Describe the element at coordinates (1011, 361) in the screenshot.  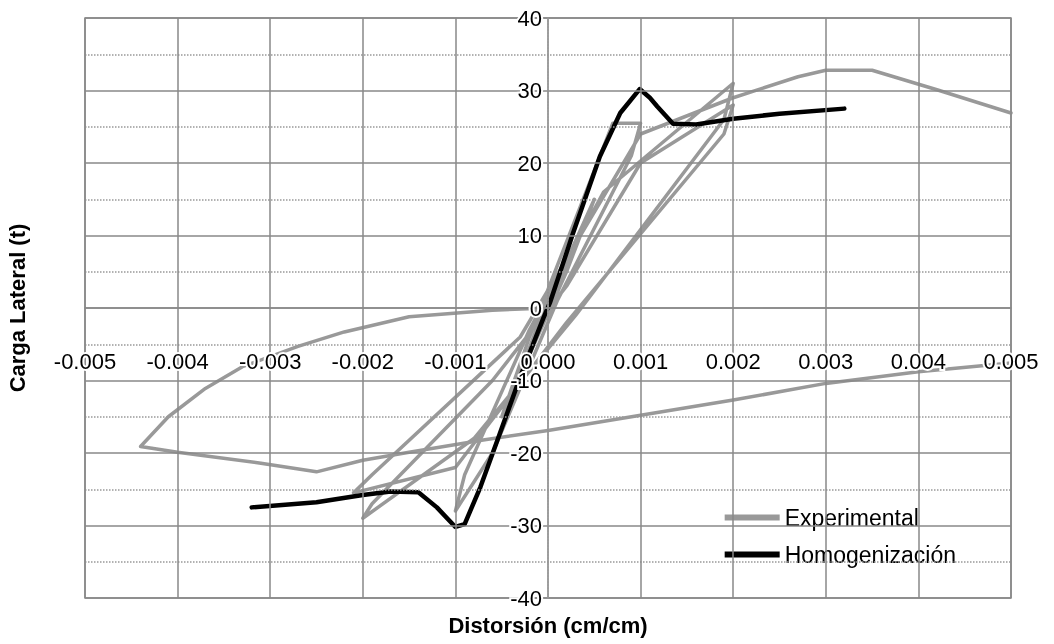
I see `x-tick-label: 0.005` at that location.